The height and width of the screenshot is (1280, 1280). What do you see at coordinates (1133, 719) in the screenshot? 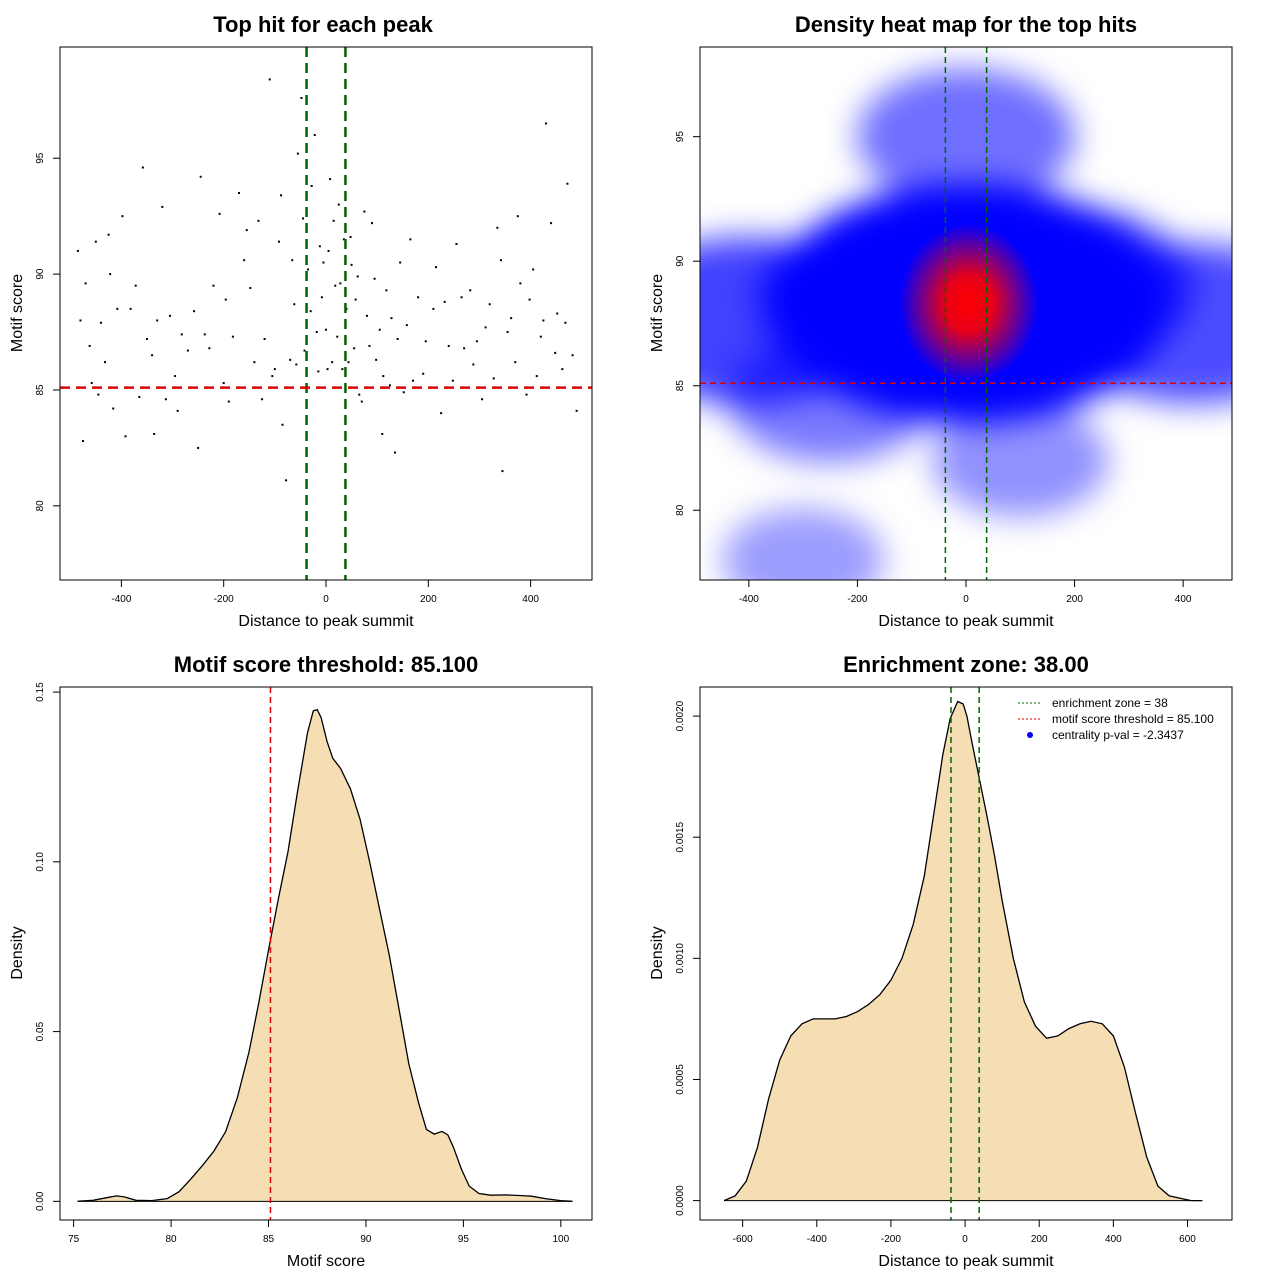
I see `legend-label-score-threshold: motif score threshold = 85.100` at bounding box center [1133, 719].